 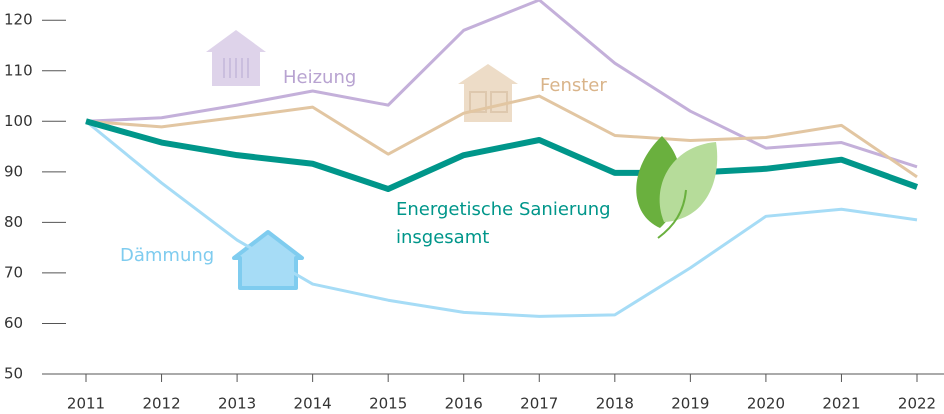 What do you see at coordinates (319, 77) in the screenshot?
I see `series-label: Heizung` at bounding box center [319, 77].